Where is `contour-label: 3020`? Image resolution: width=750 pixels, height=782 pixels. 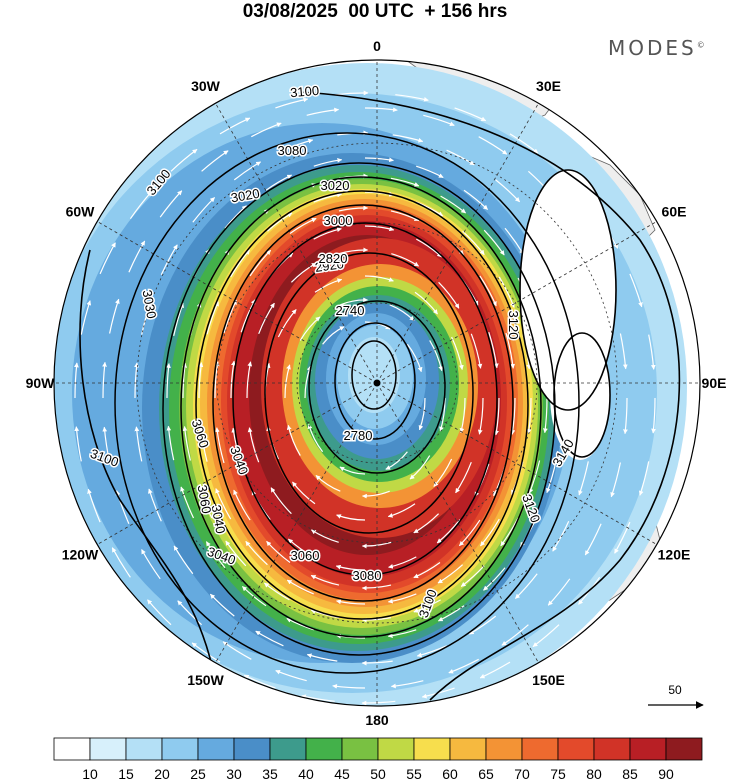
contour-label: 3020 is located at coordinates (245, 196).